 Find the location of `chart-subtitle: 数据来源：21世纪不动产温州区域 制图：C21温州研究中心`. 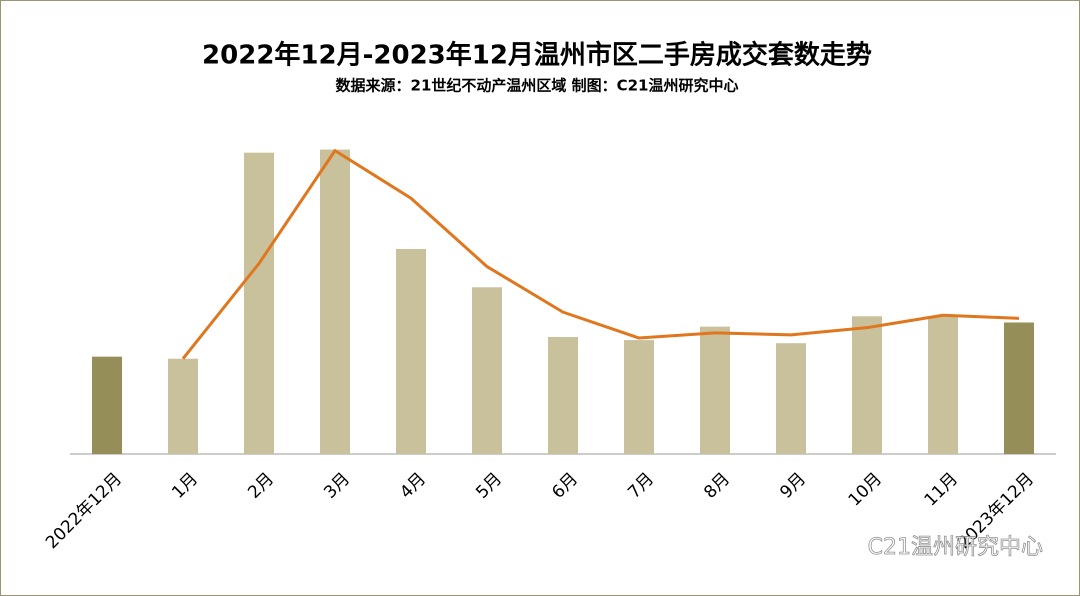

chart-subtitle: 数据来源：21世纪不动产温州区域 制图：C21温州研究中心 is located at coordinates (537, 86).